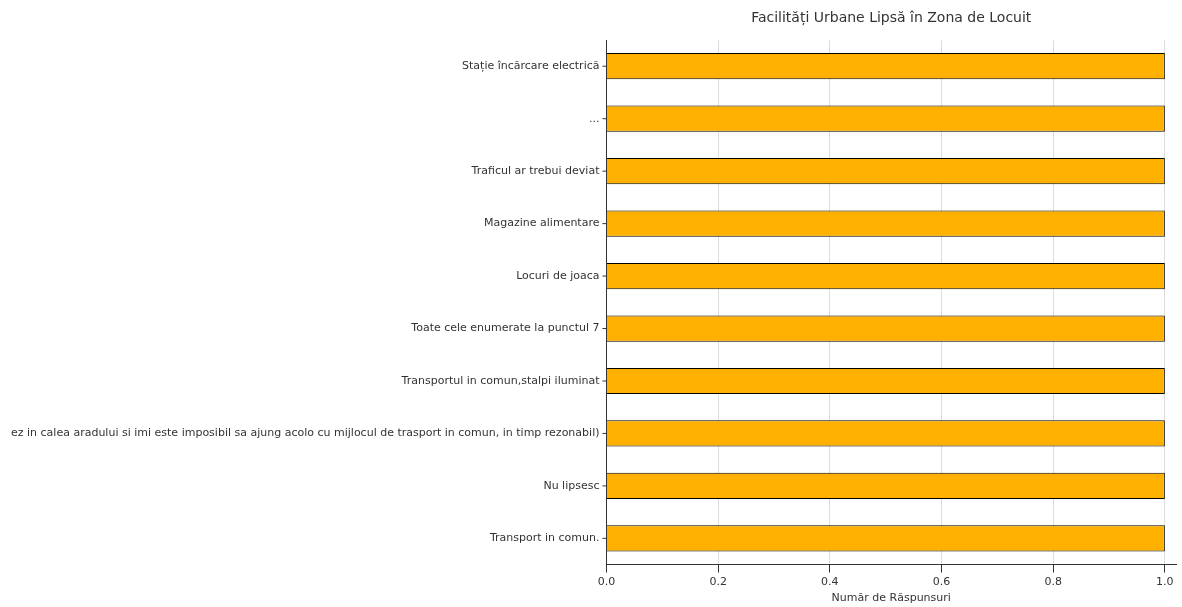 The image size is (1182, 607). Describe the element at coordinates (606, 582) in the screenshot. I see `x-tick-label: 0.0` at that location.